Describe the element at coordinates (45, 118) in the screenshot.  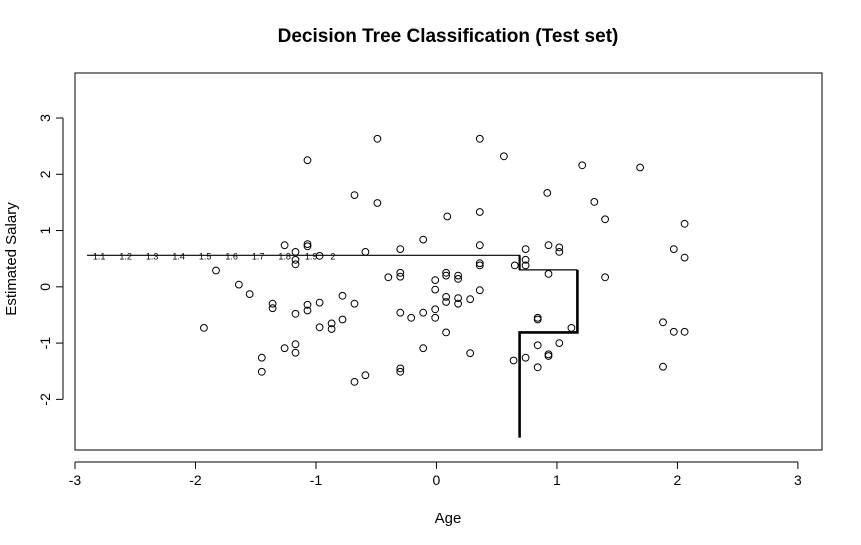
I see `y-tick-label: 3` at that location.